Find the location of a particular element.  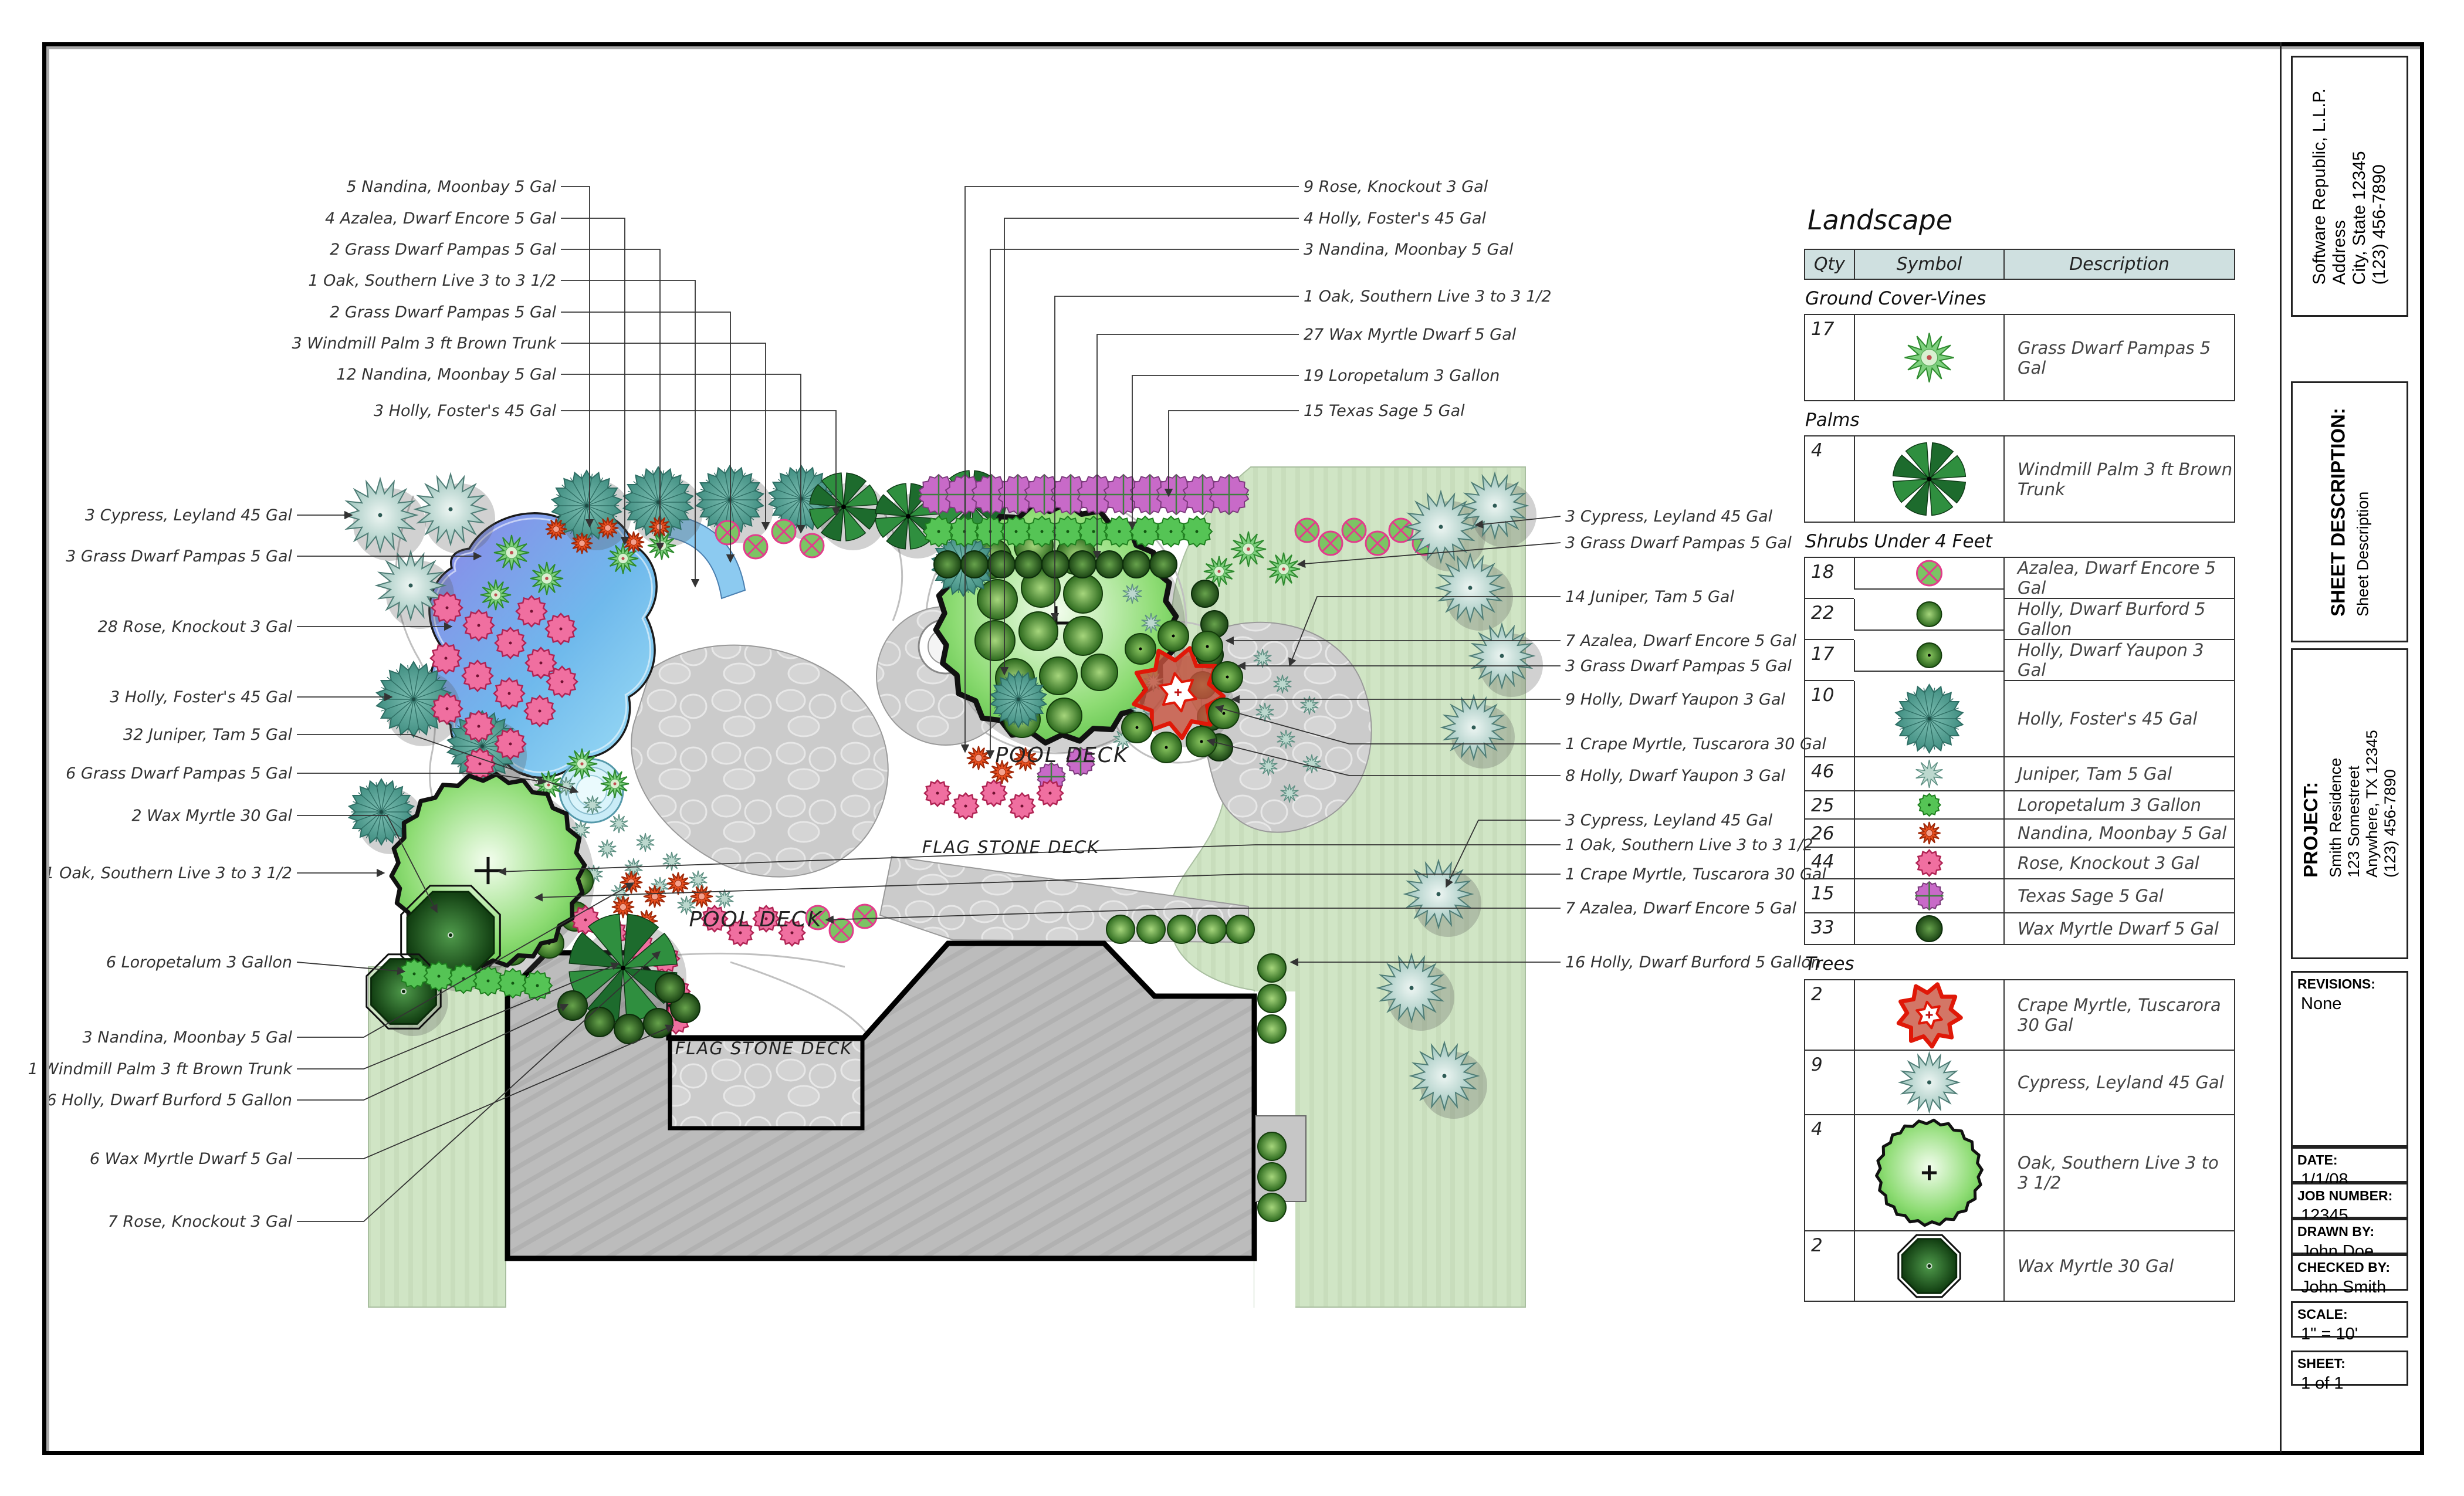

legend-qty: 15 is located at coordinates (1829, 896).